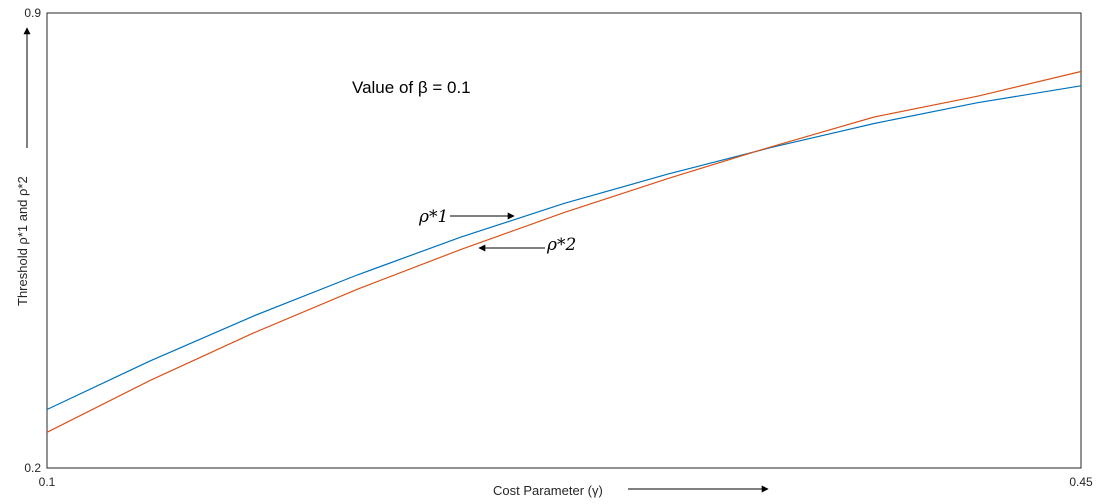  What do you see at coordinates (47, 482) in the screenshot?
I see `x-tick-label-min: 0.1` at bounding box center [47, 482].